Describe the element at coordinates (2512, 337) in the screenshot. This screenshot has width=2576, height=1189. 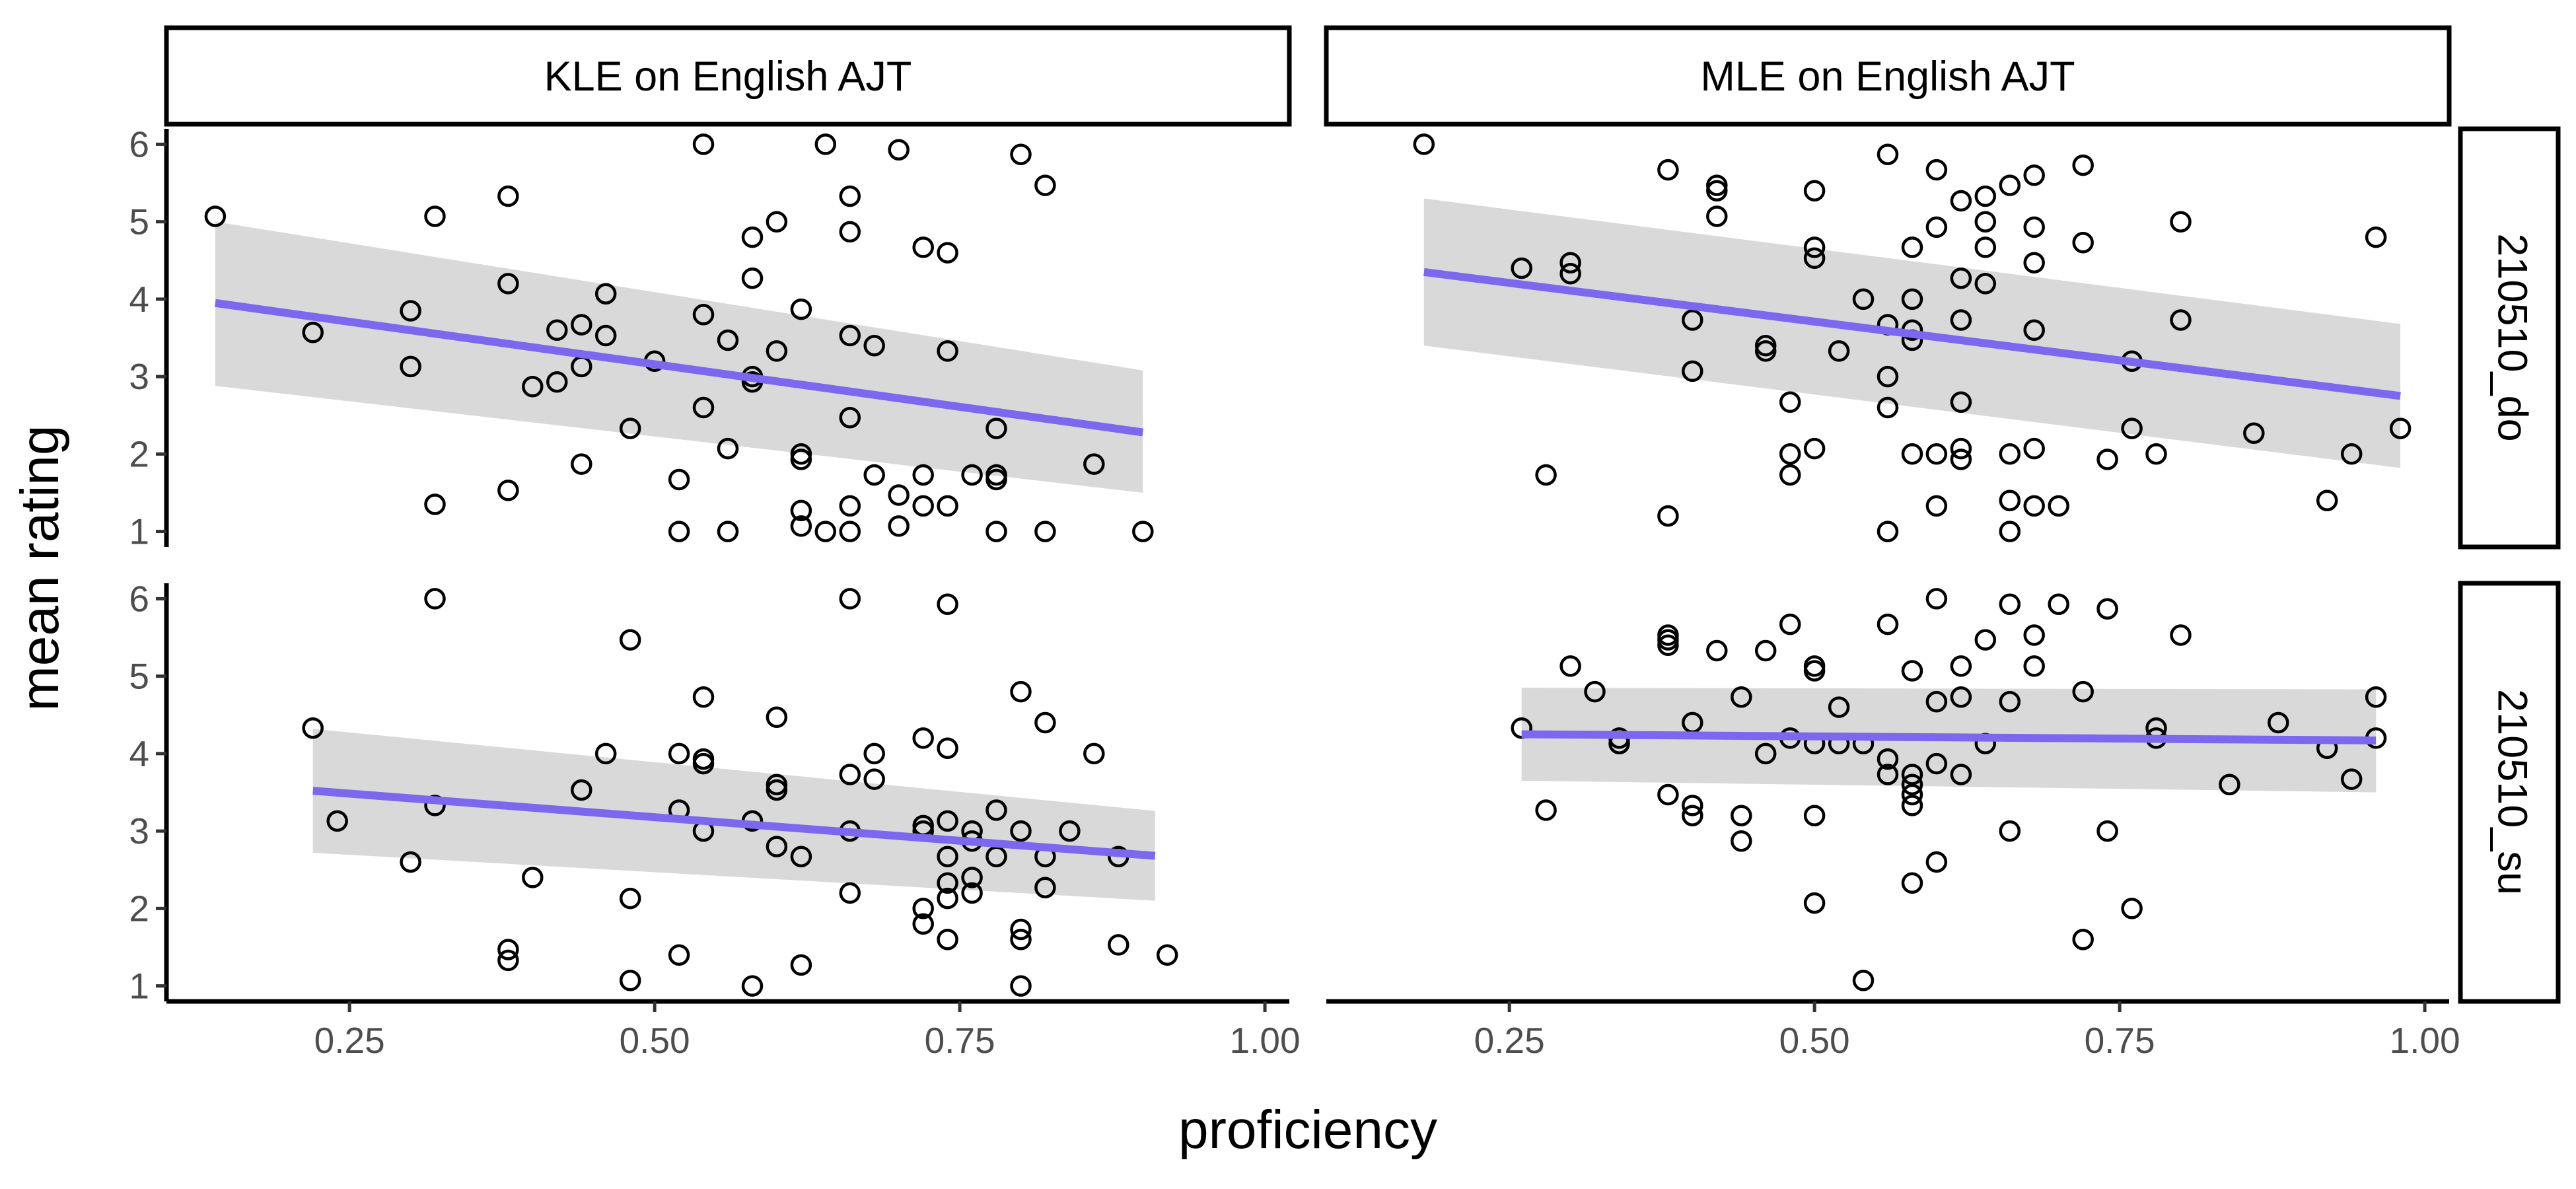
I see `strip-row-0-label: 210510_do` at that location.